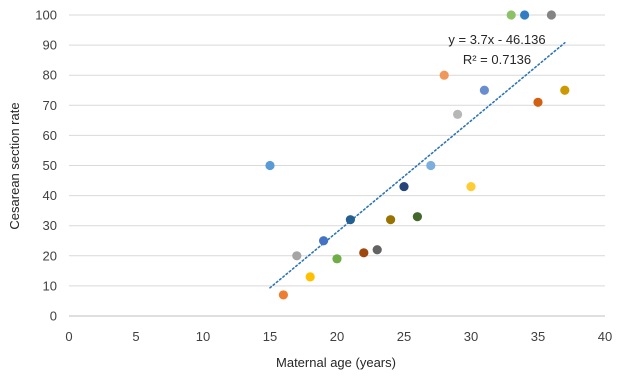  What do you see at coordinates (46, 15) in the screenshot?
I see `y-tick-label: 100` at bounding box center [46, 15].